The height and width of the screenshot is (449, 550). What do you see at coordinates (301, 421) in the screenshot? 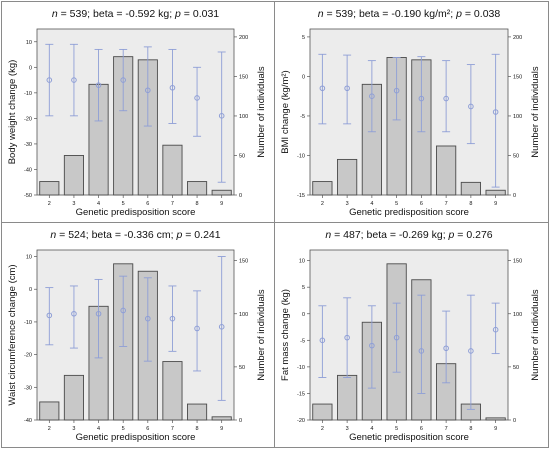
I see `left-tick-label: -20` at bounding box center [301, 421].